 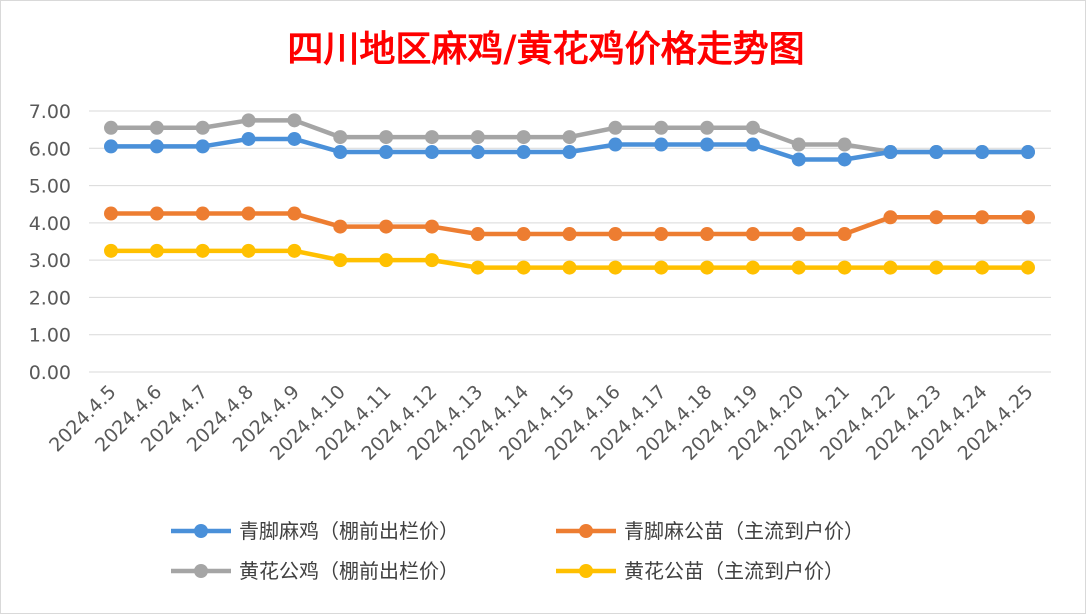 I want to click on legend-label: 青脚麻鸡（棚前出栏价）, so click(x=349, y=531).